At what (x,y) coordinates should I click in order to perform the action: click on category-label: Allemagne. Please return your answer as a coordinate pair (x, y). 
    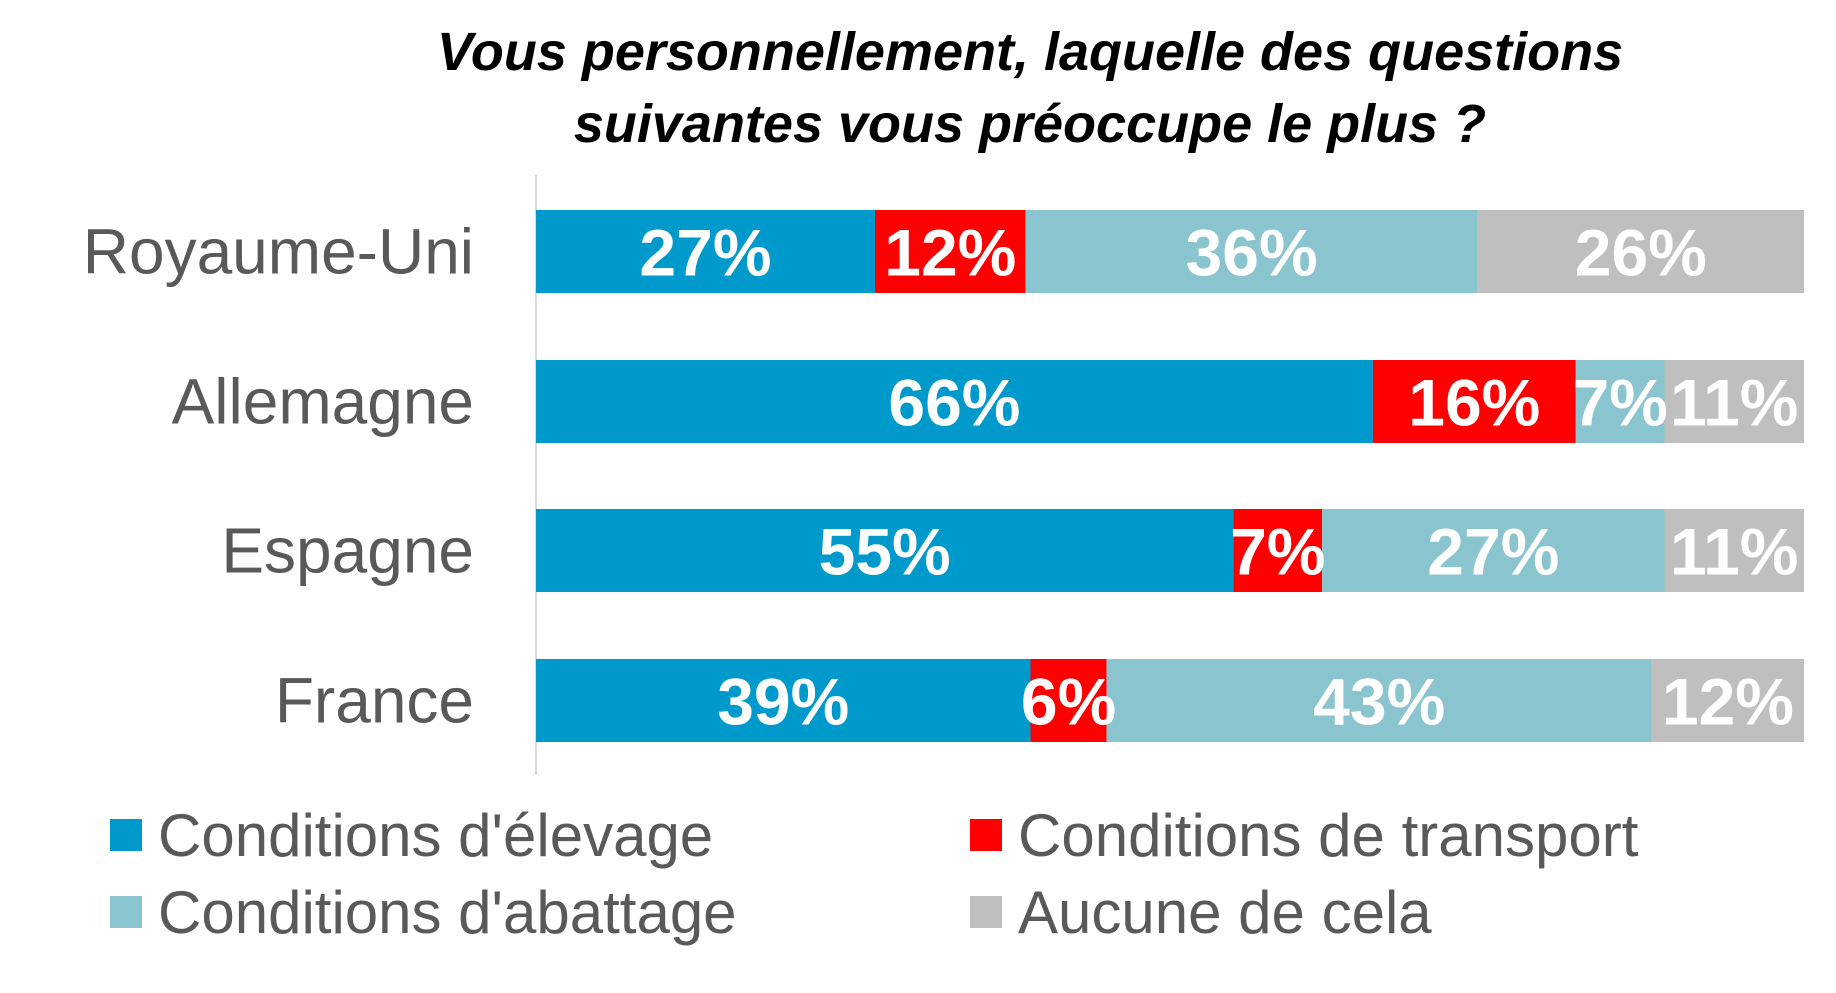
    Looking at the image, I should click on (323, 402).